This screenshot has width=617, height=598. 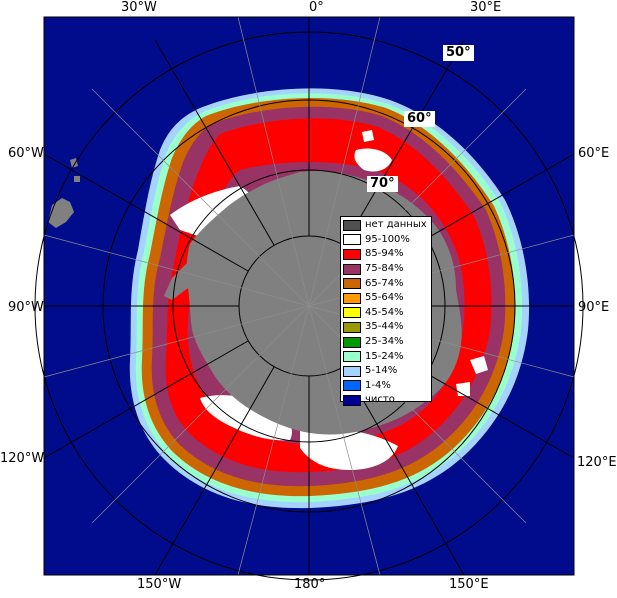 I want to click on legend-item: 5-14%, so click(x=386, y=371).